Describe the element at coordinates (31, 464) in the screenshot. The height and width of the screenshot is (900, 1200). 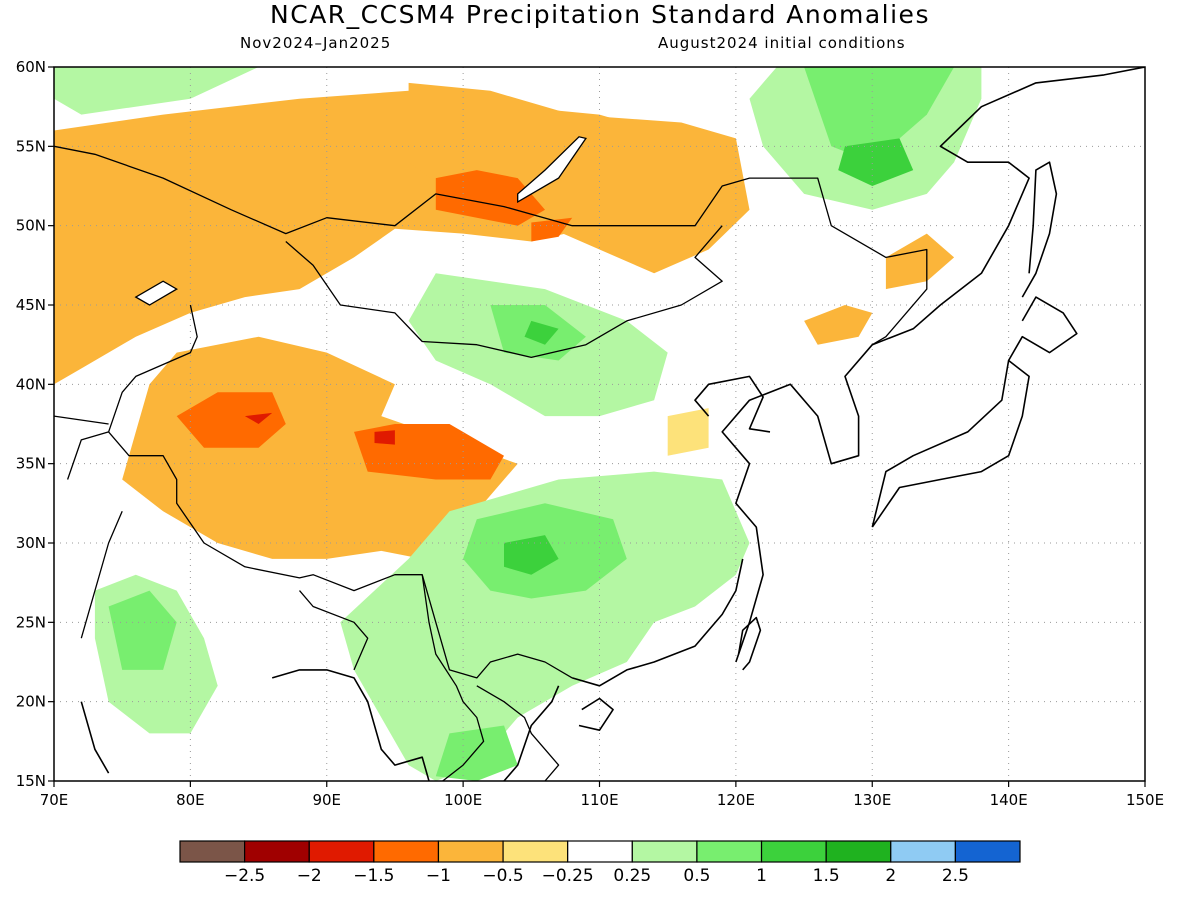
I see `y-tick-label: 35N` at that location.